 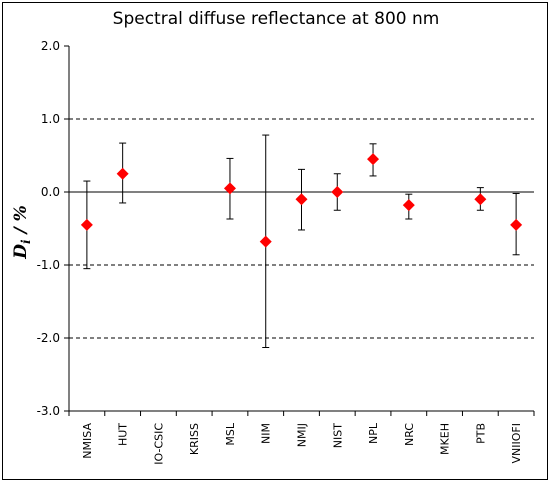 I want to click on y-axis-label-main: D, so click(x=21, y=252).